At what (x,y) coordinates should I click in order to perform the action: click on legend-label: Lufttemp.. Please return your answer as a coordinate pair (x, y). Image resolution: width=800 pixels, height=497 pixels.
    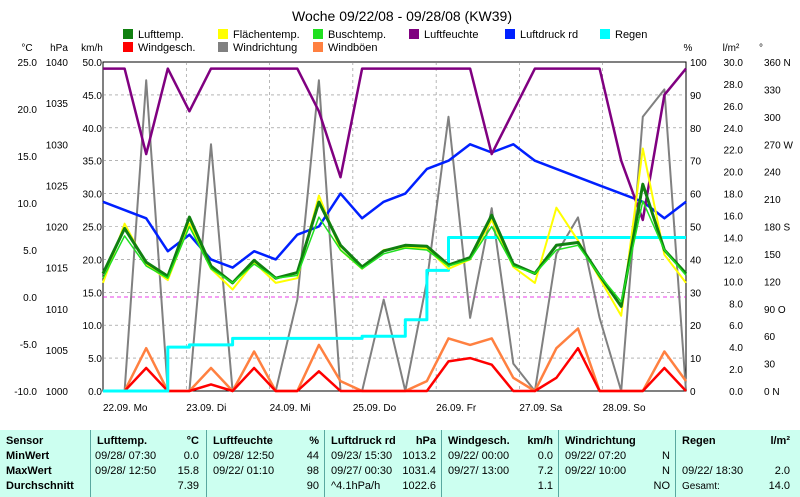
    Looking at the image, I should click on (161, 35).